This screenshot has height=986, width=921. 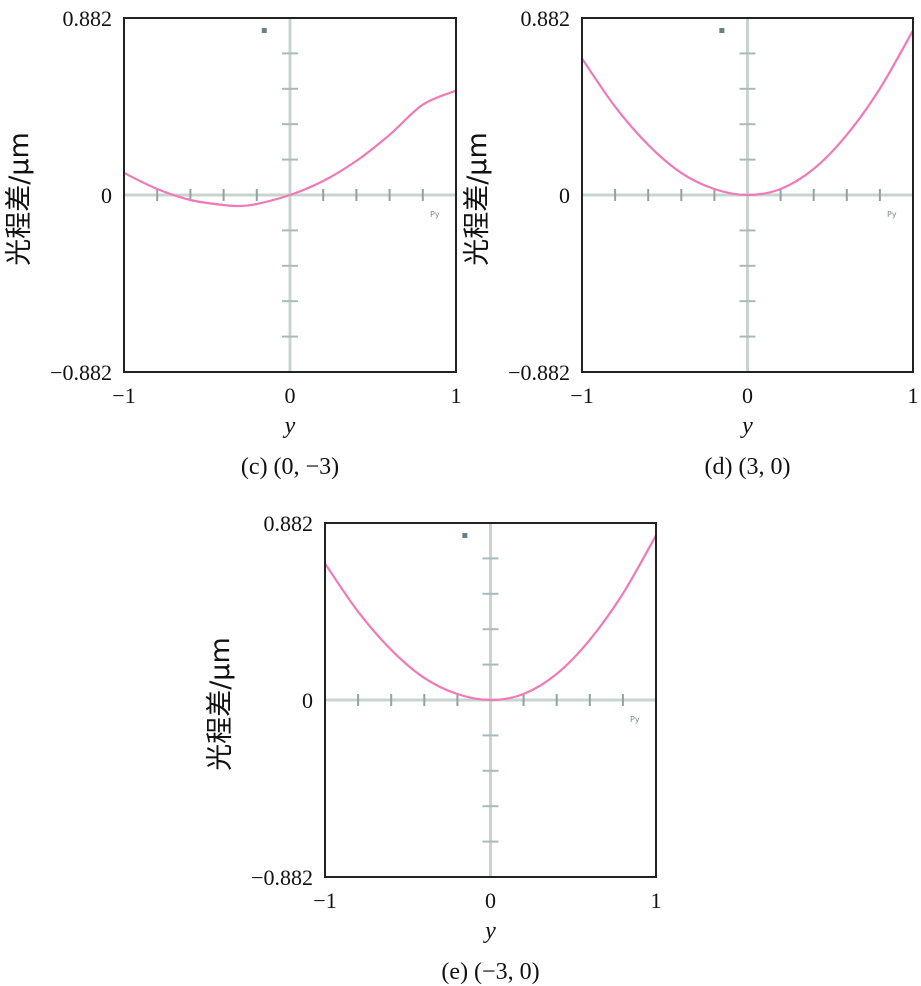 I want to click on panel-caption: (e) (−3, 0), so click(x=490, y=972).